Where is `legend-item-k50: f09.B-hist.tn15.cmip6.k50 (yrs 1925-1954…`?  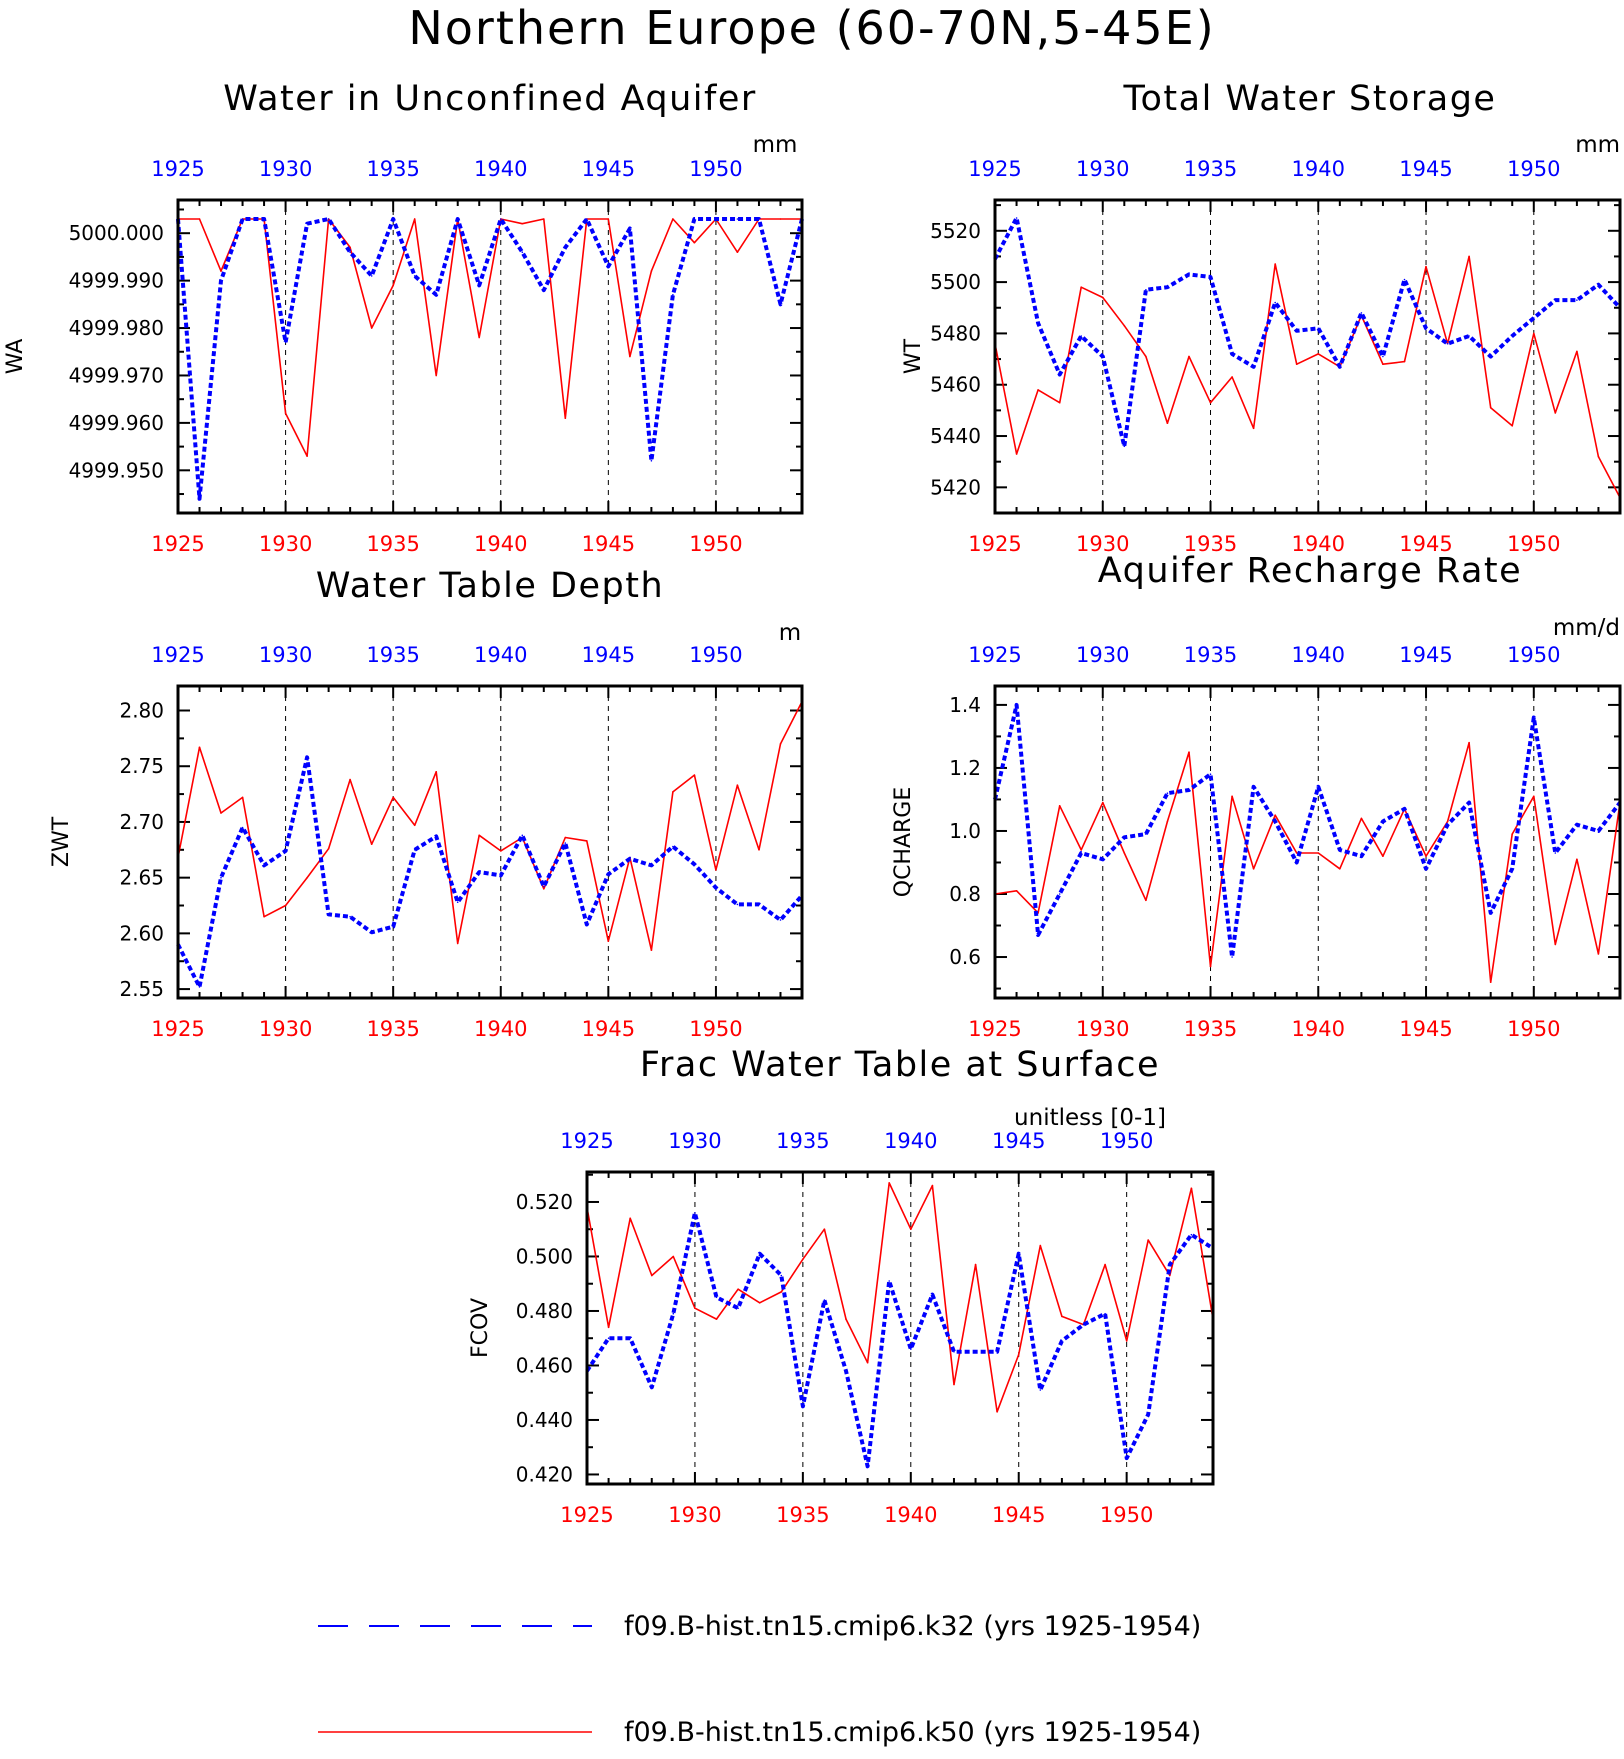 legend-item-k50: f09.B-hist.tn15.cmip6.k50 (yrs 1925-1954… is located at coordinates (759, 1732).